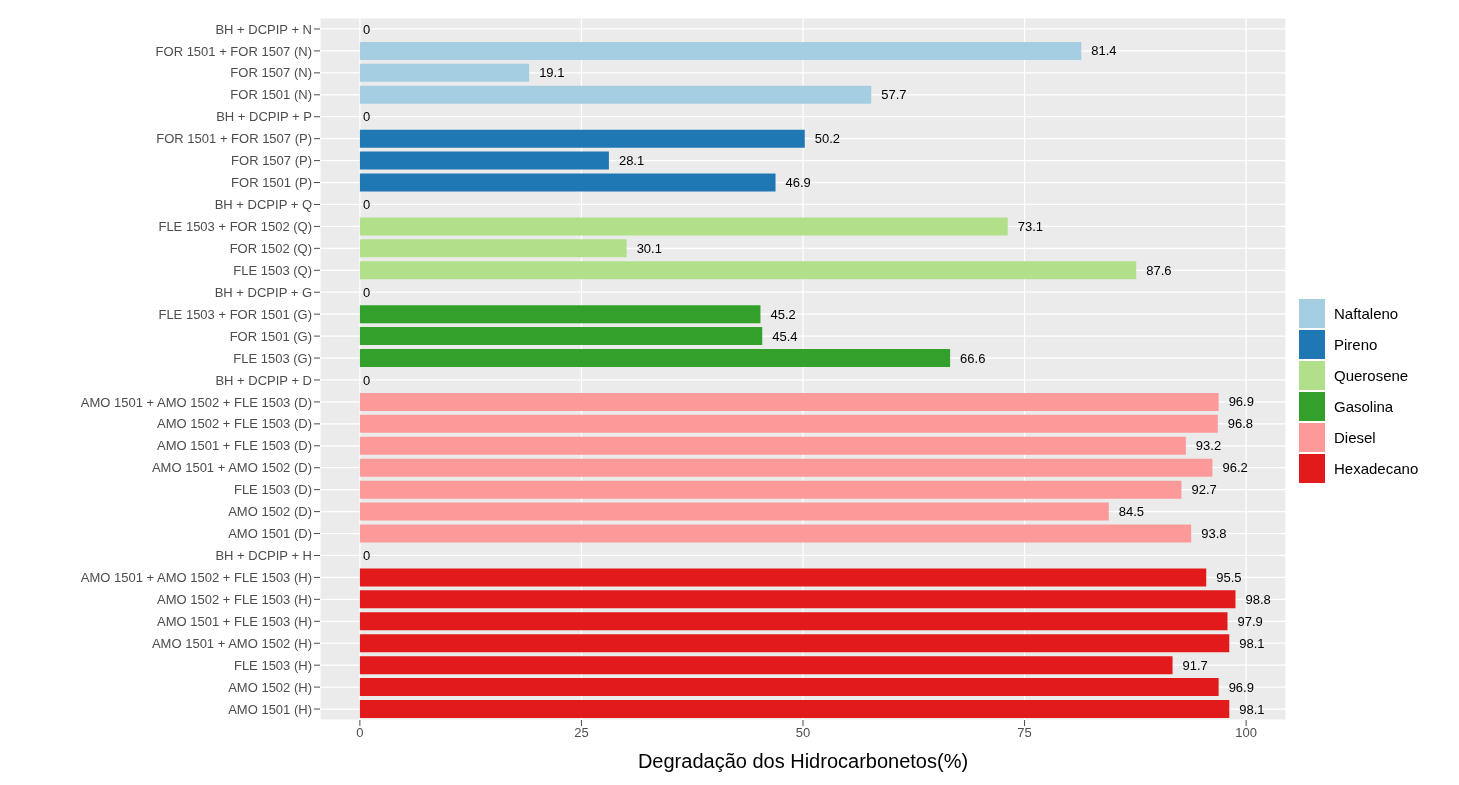 Image resolution: width=1459 pixels, height=785 pixels. I want to click on data-label: 45.4, so click(785, 336).